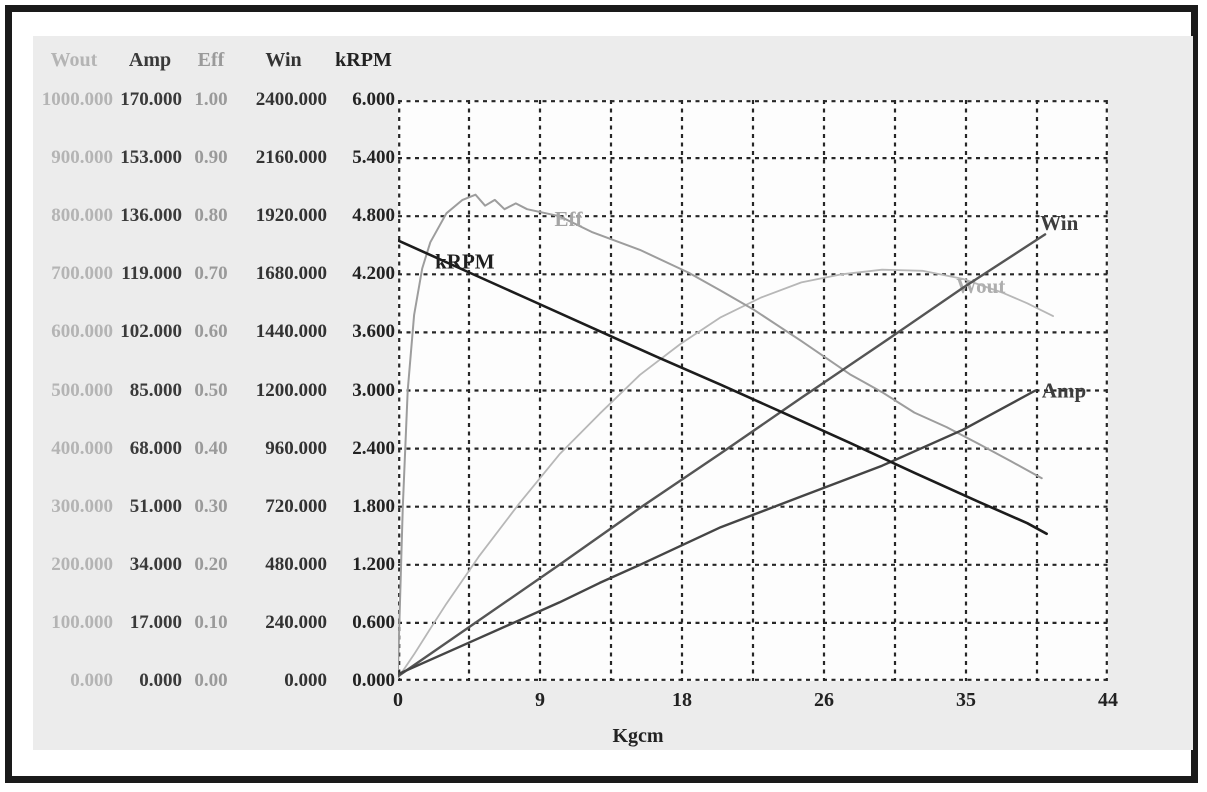 Image resolution: width=1207 pixels, height=792 pixels. What do you see at coordinates (296, 622) in the screenshot?
I see `table-cell-win: 240.000` at bounding box center [296, 622].